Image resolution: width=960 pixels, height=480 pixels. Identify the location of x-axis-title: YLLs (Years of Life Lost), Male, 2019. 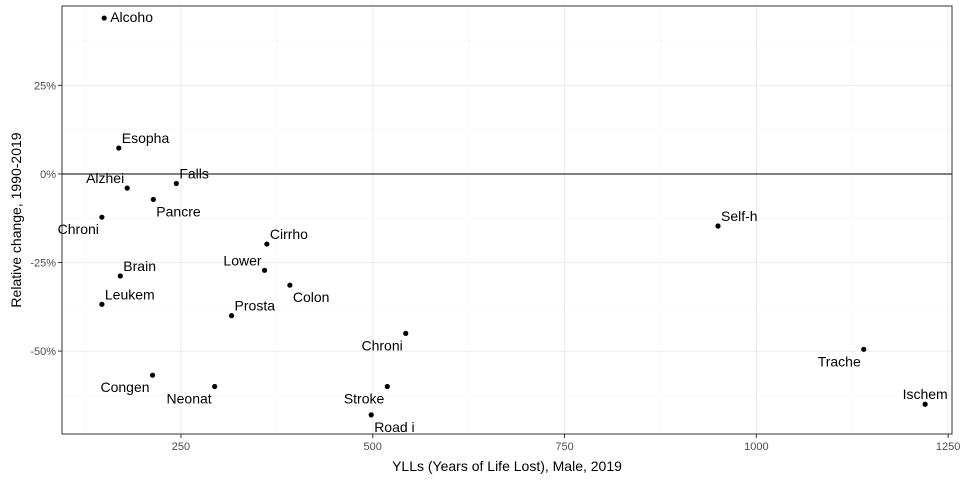
(507, 466).